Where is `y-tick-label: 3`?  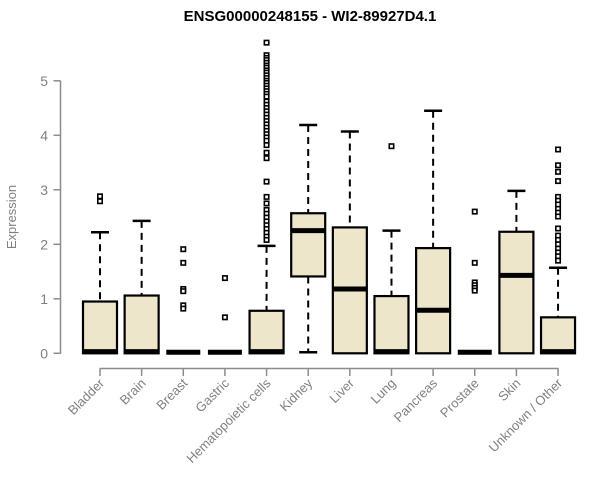
y-tick-label: 3 is located at coordinates (44, 190).